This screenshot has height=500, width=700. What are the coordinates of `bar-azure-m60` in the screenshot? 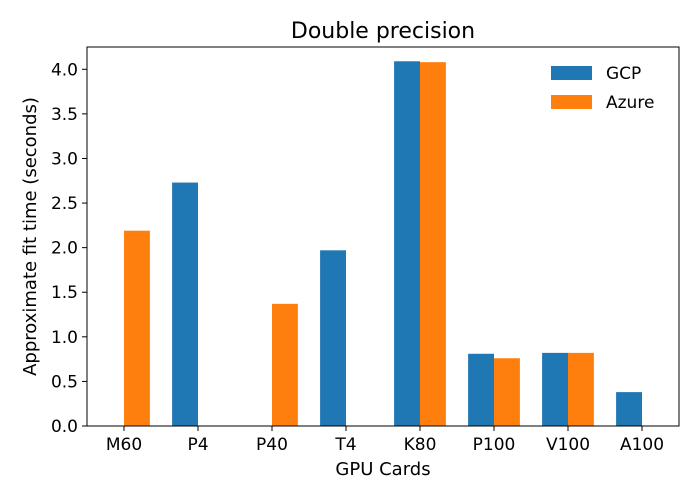 It's located at (137, 328).